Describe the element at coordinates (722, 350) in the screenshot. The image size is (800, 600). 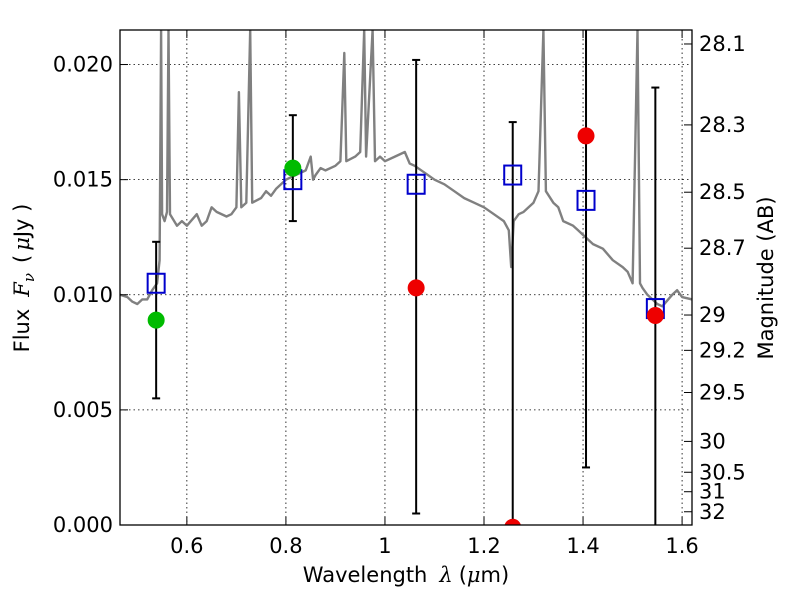
I see `magnitude-tick-label: 29.2` at that location.